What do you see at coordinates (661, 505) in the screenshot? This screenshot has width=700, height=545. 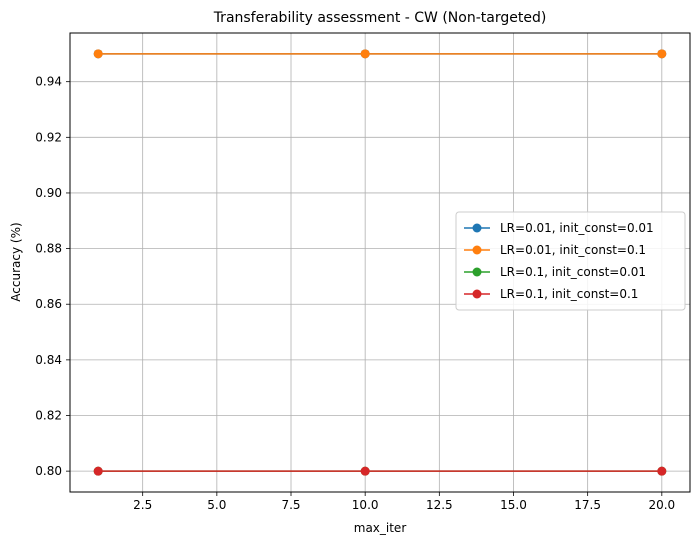 I see `x-tick-label: 20.0` at bounding box center [661, 505].